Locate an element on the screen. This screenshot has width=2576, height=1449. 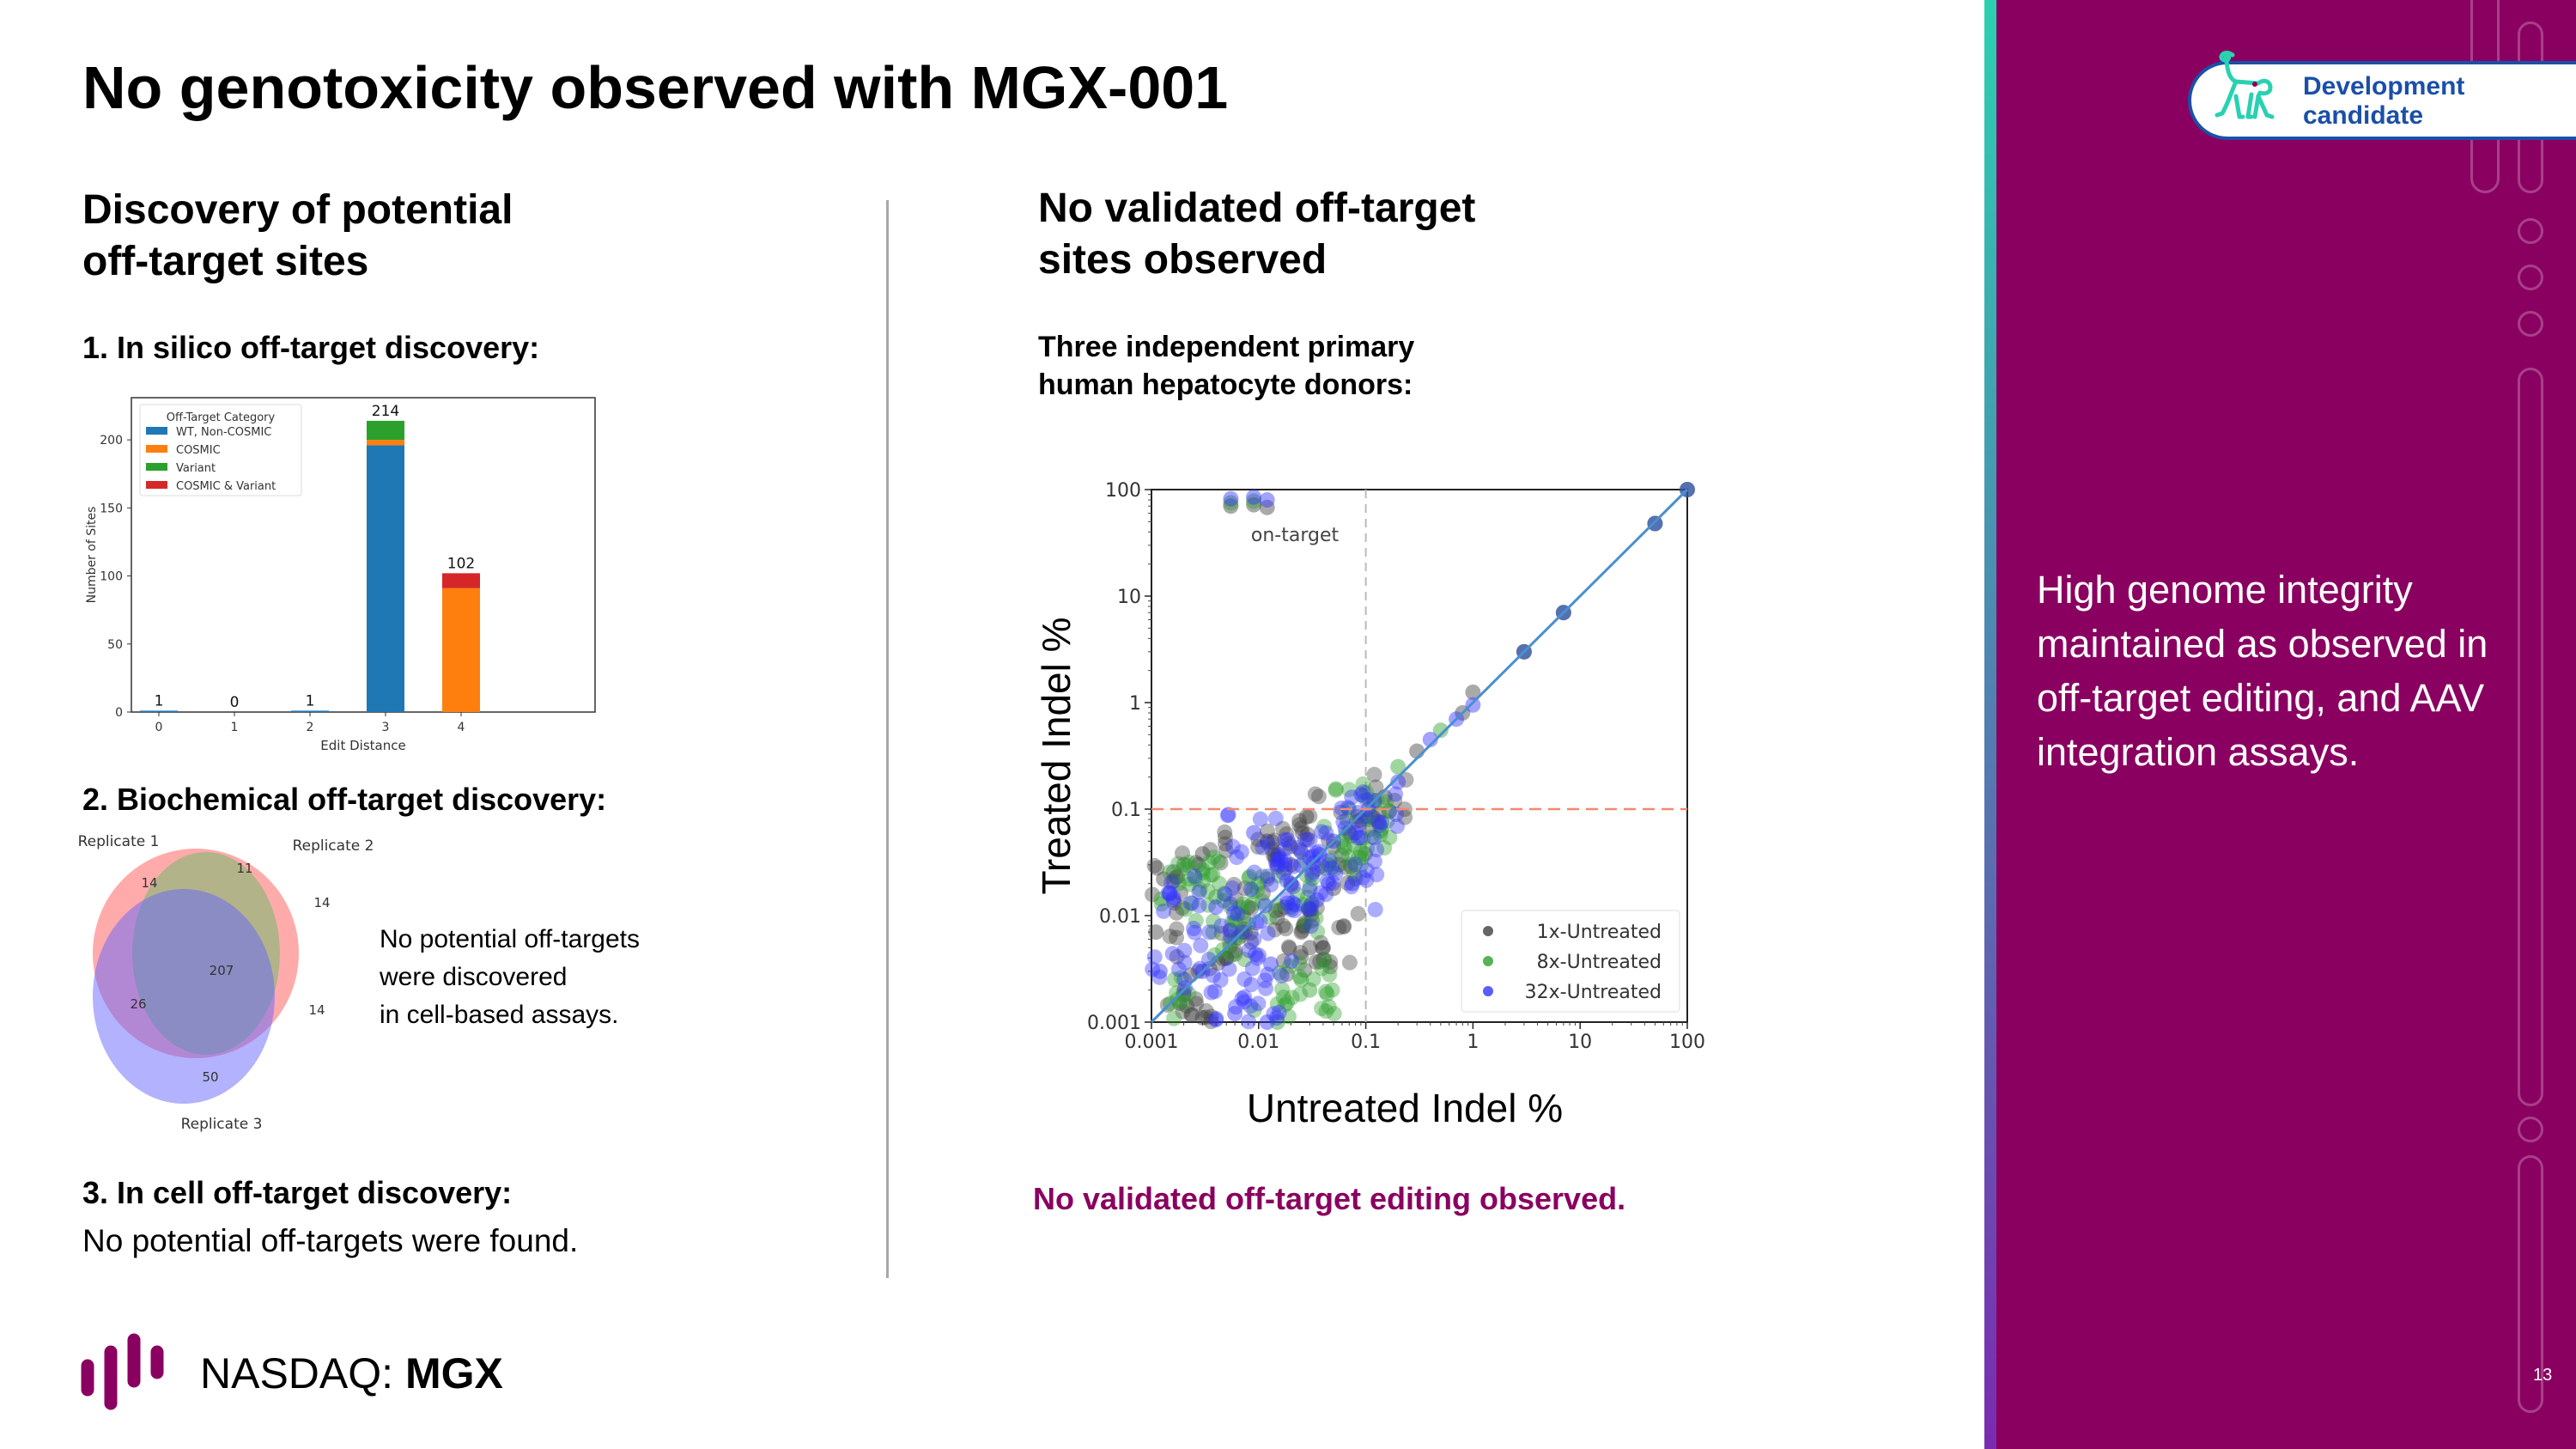
right-heading-line2: sites observed is located at coordinates (1182, 260).